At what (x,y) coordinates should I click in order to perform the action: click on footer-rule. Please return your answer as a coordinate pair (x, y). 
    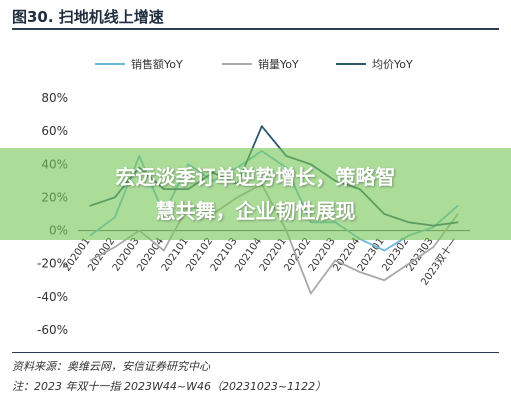
    Looking at the image, I should click on (255, 352).